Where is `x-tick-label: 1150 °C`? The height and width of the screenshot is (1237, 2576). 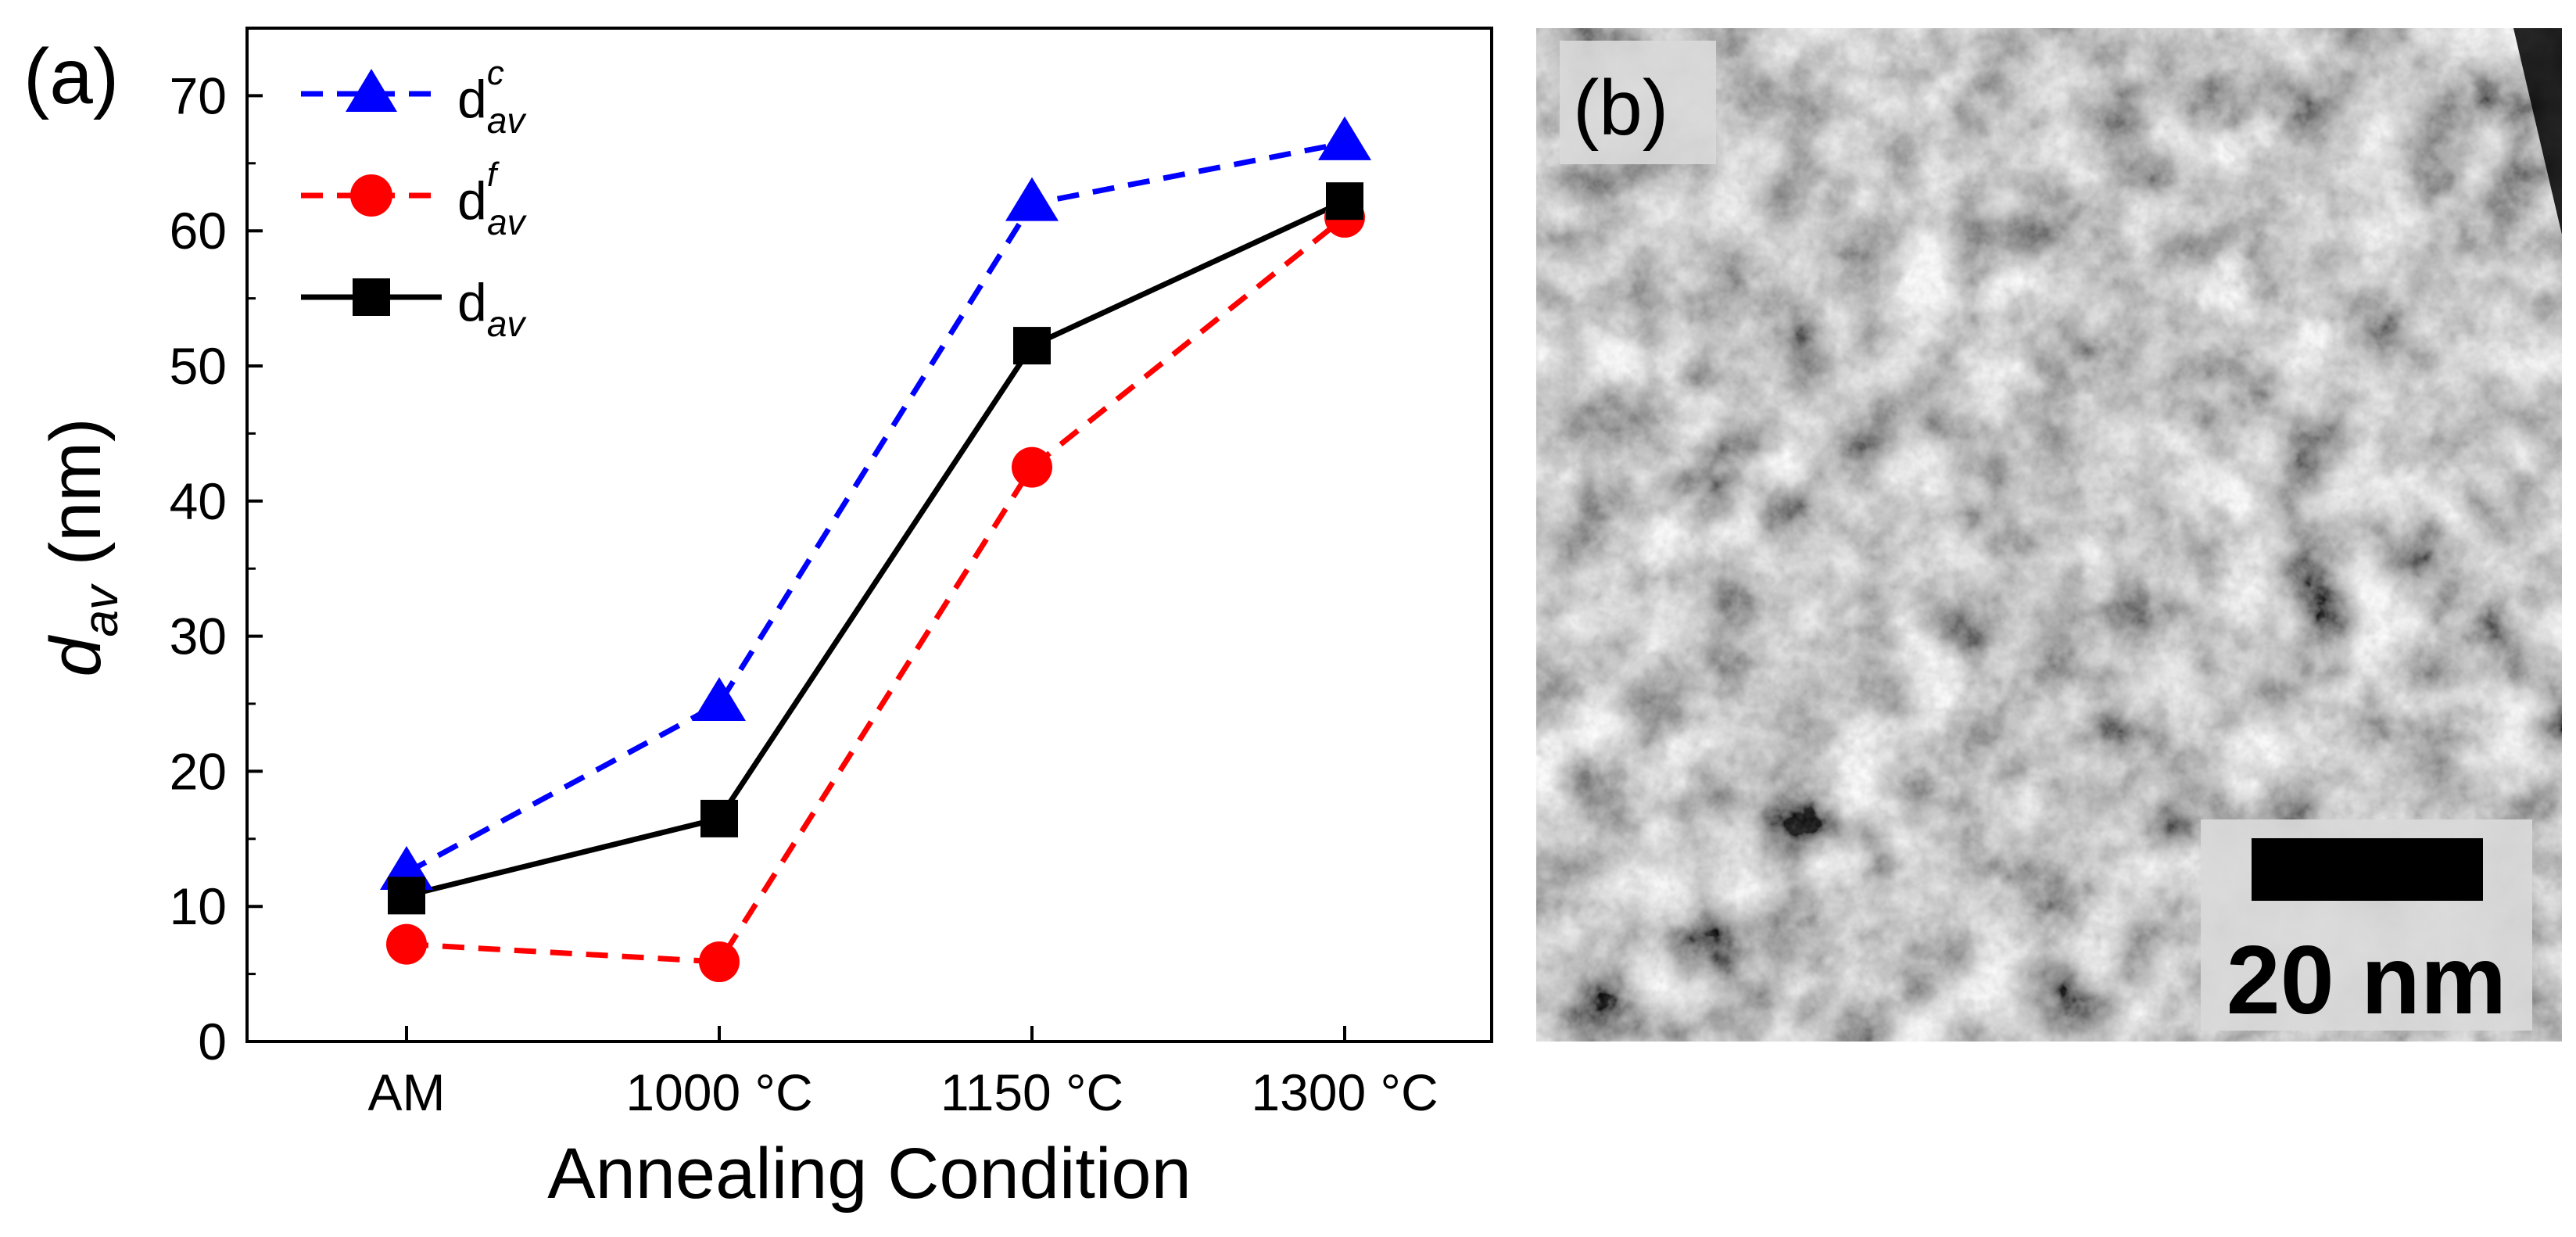
x-tick-label: 1150 °C is located at coordinates (1031, 1092).